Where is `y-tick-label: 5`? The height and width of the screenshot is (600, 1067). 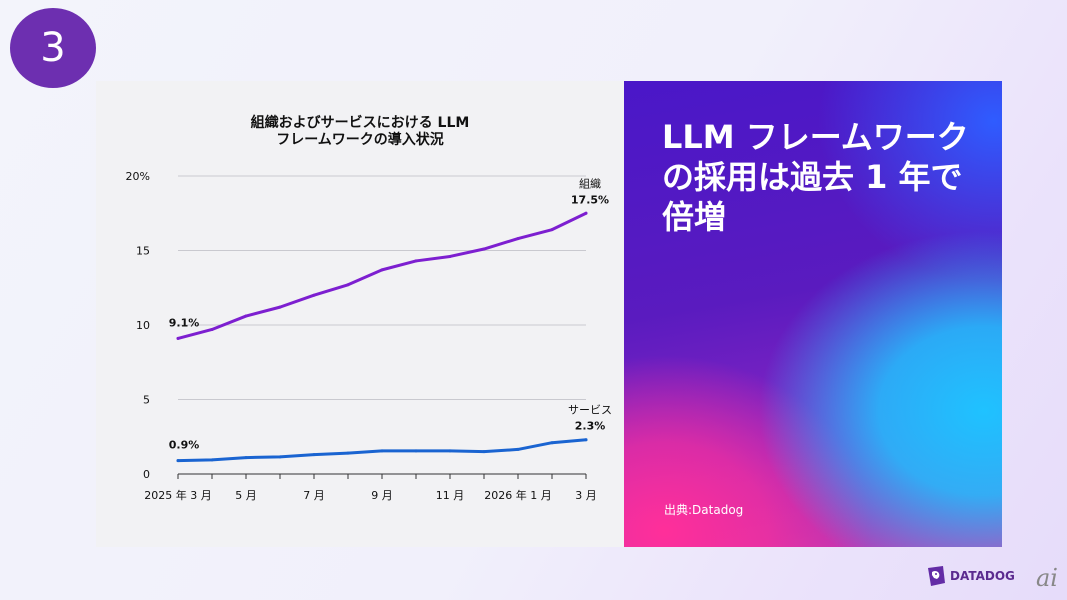 y-tick-label: 5 is located at coordinates (146, 400).